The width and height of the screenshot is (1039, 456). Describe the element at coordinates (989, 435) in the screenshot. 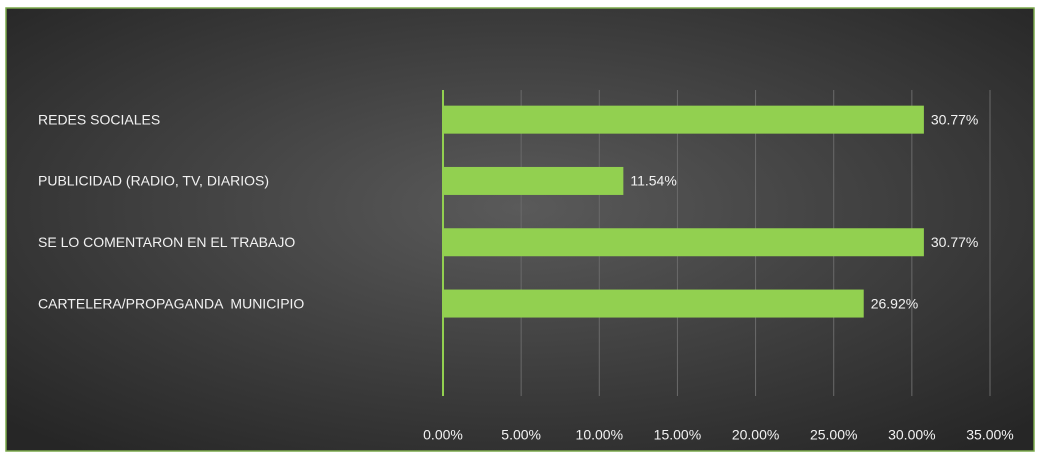

I see `x-tick-label: 35.00%` at that location.